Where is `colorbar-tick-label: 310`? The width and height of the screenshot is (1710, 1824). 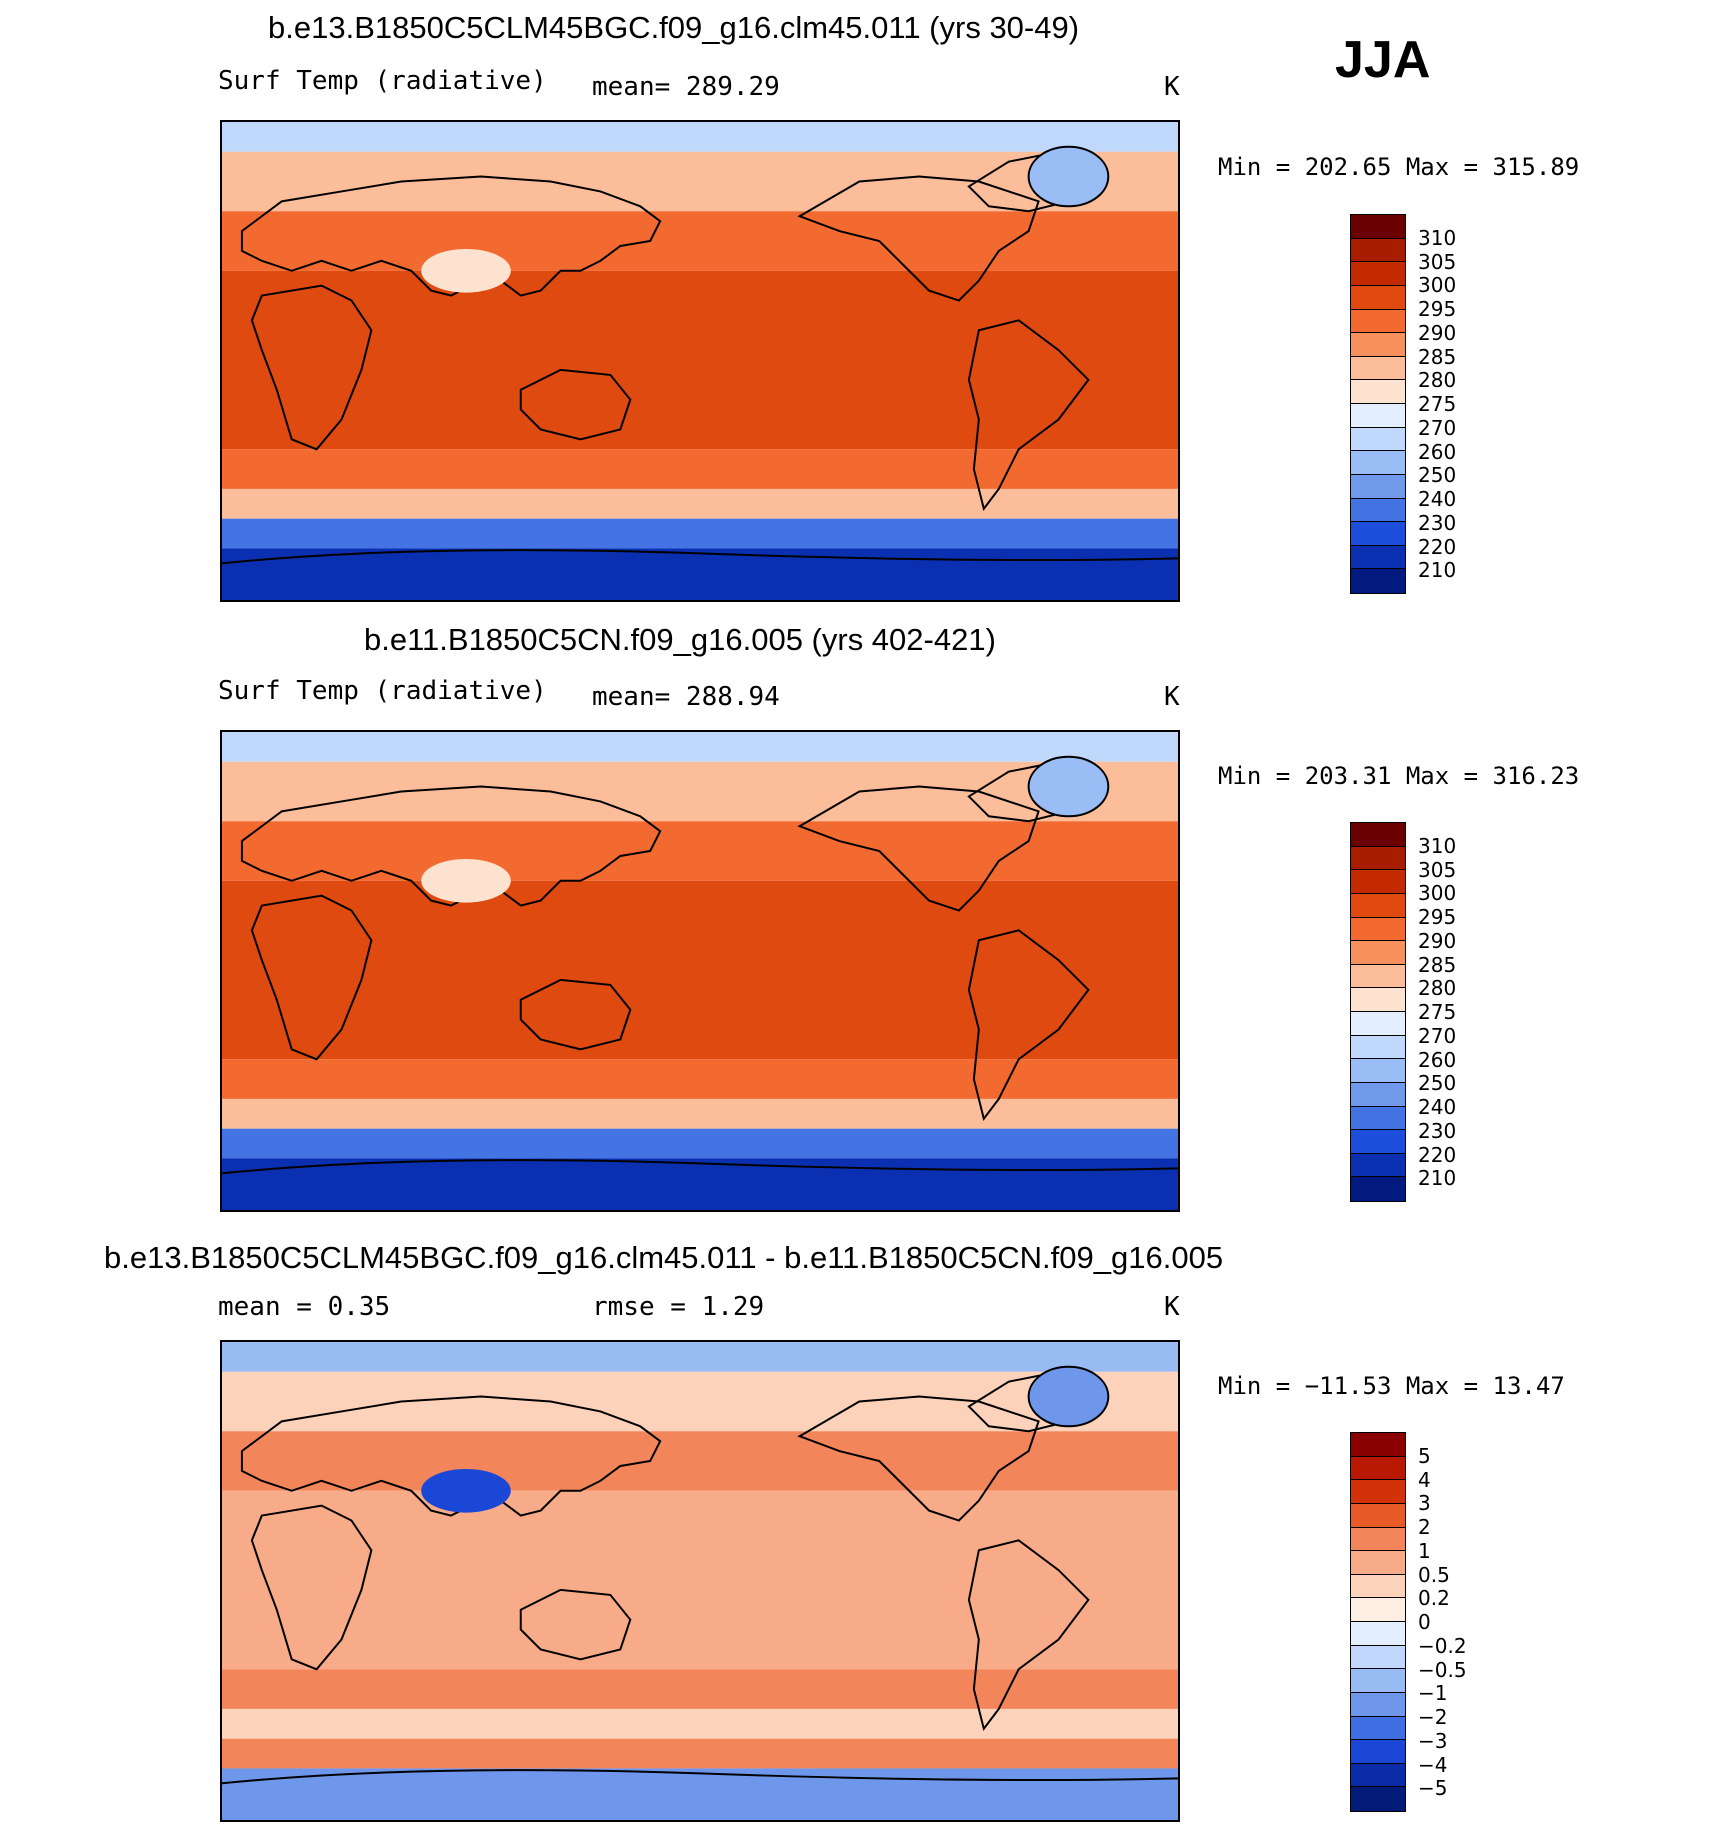
colorbar-tick-label: 310 is located at coordinates (1437, 845).